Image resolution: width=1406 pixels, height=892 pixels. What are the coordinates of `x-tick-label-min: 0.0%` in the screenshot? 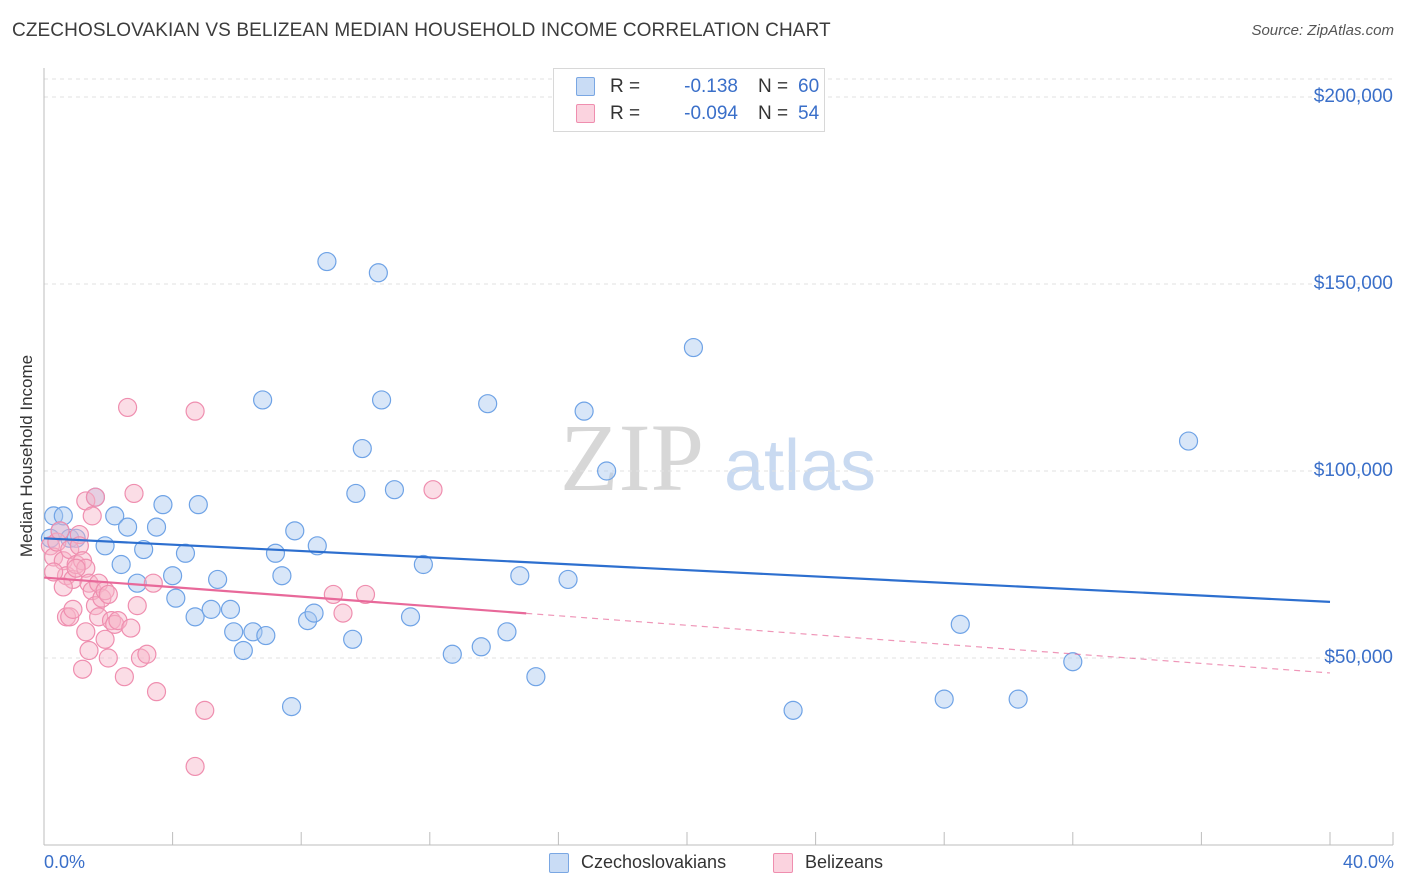 It's located at (65, 862).